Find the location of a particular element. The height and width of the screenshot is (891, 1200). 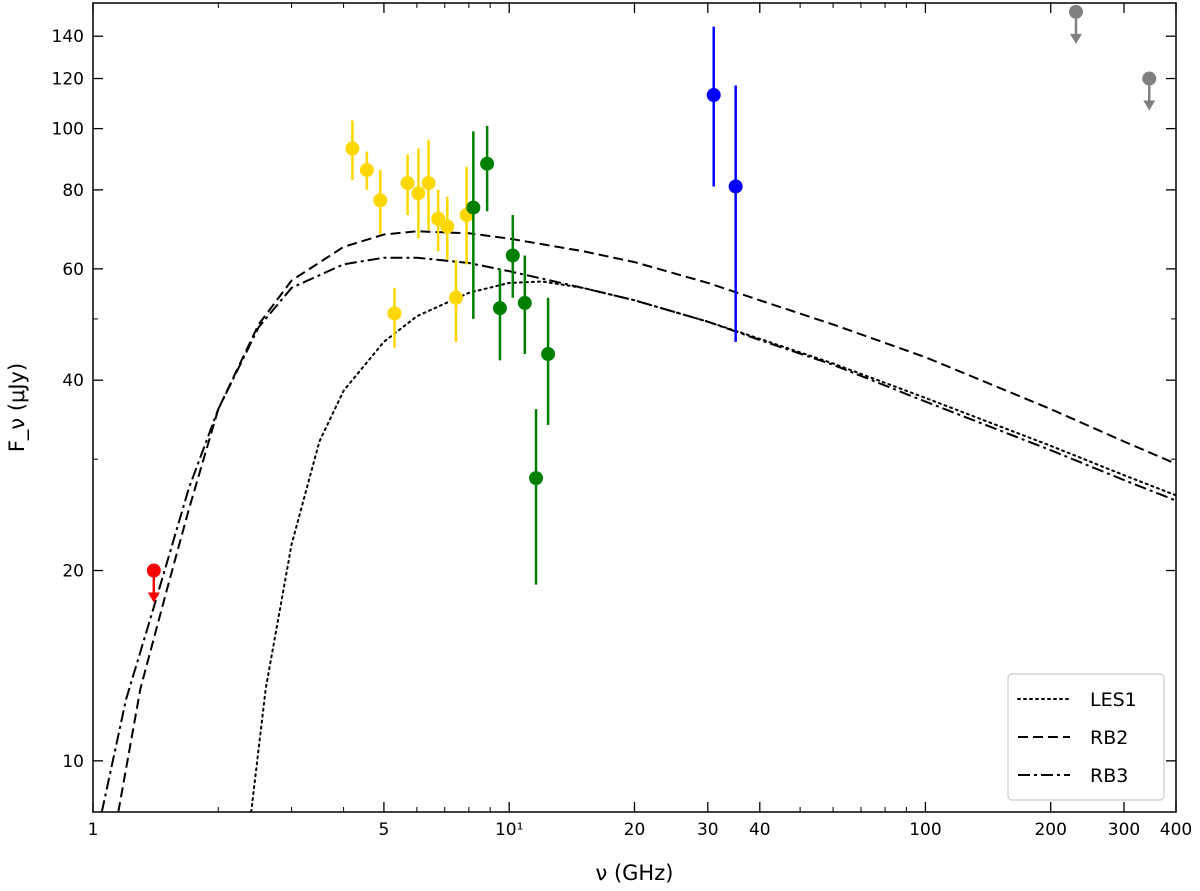

y-tick-labels: 10 20 40 60 80 100 120 140 is located at coordinates (68, 399).